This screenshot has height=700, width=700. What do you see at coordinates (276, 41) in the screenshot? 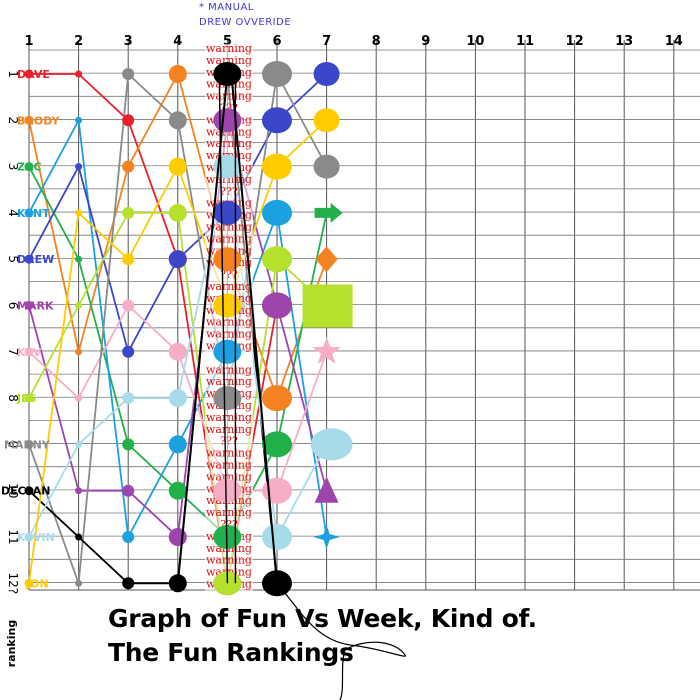
I see `x-tick-label: 6` at bounding box center [276, 41].